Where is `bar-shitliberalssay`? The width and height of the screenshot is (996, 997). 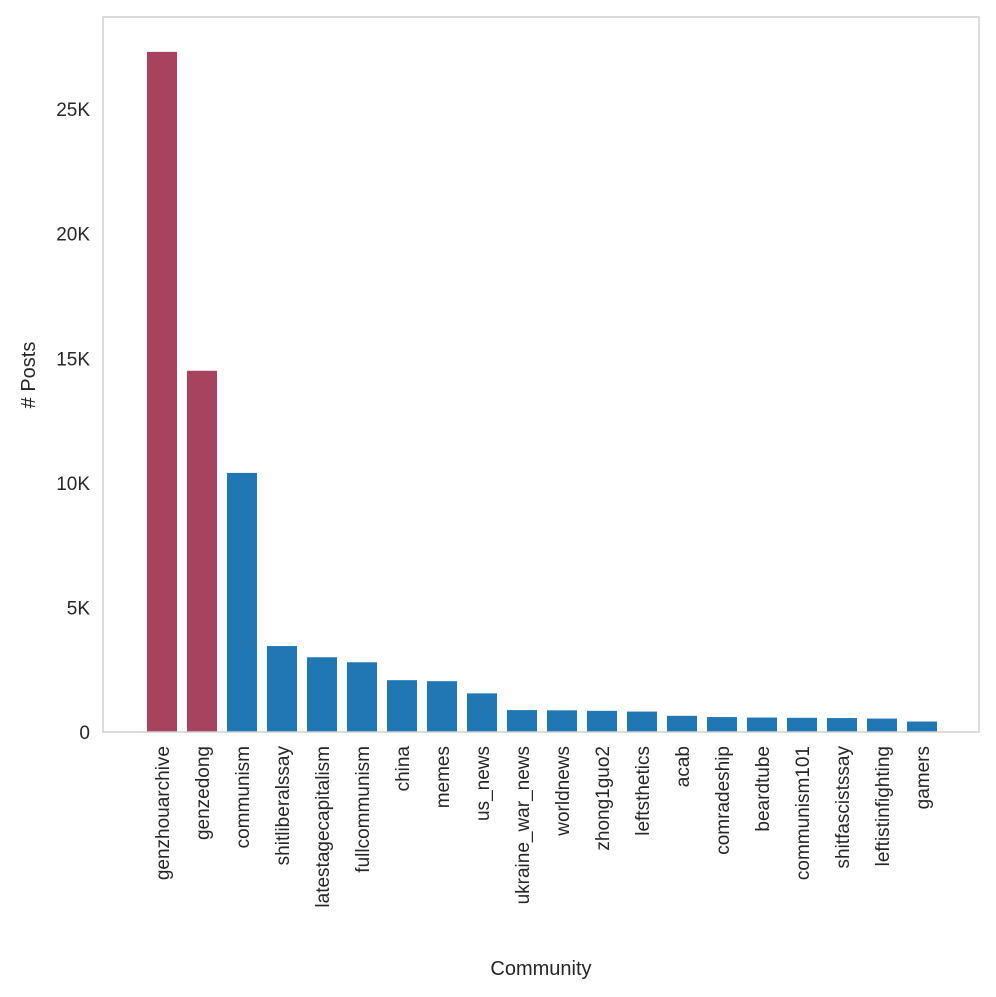 bar-shitliberalssay is located at coordinates (282, 689).